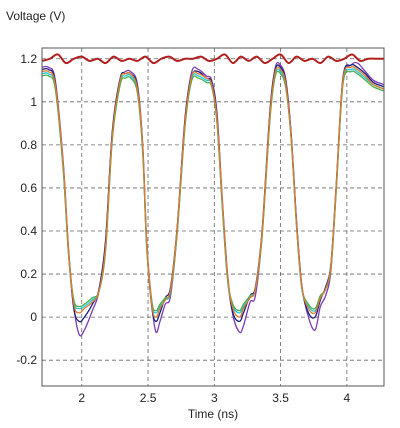 The width and height of the screenshot is (400, 428). Describe the element at coordinates (33, 102) in the screenshot. I see `y-tick-label: 1` at that location.